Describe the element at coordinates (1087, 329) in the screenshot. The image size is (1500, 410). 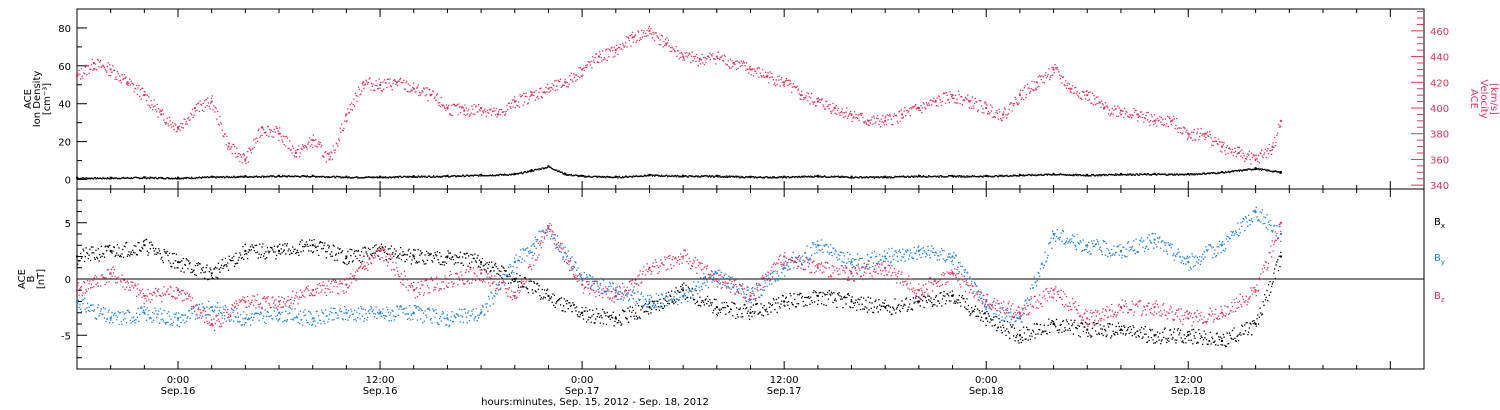
I see `bx-point` at that location.